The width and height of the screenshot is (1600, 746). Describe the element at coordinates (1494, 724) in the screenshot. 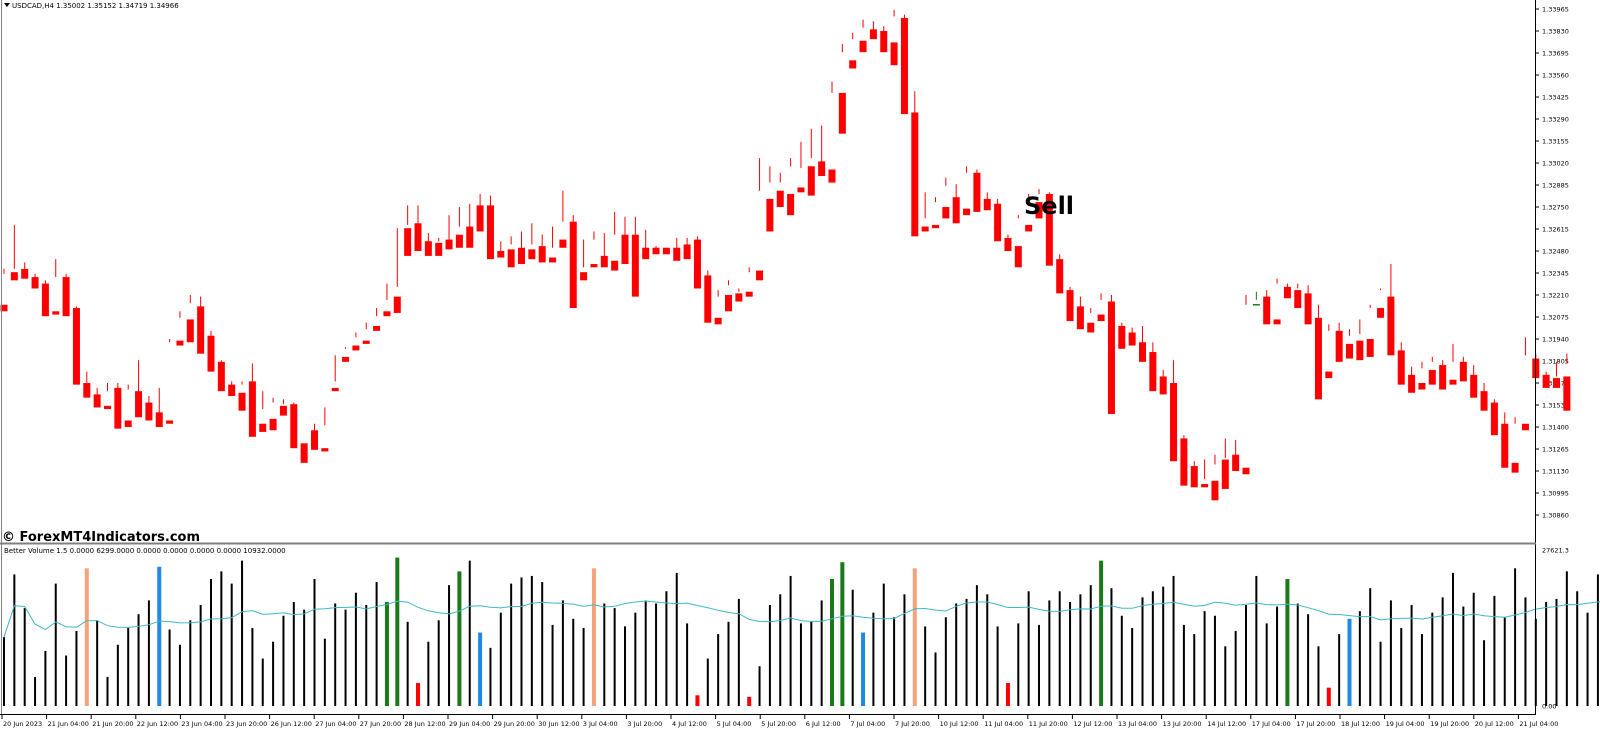

I see `time-tick-label: 20 Jul 12:00` at that location.